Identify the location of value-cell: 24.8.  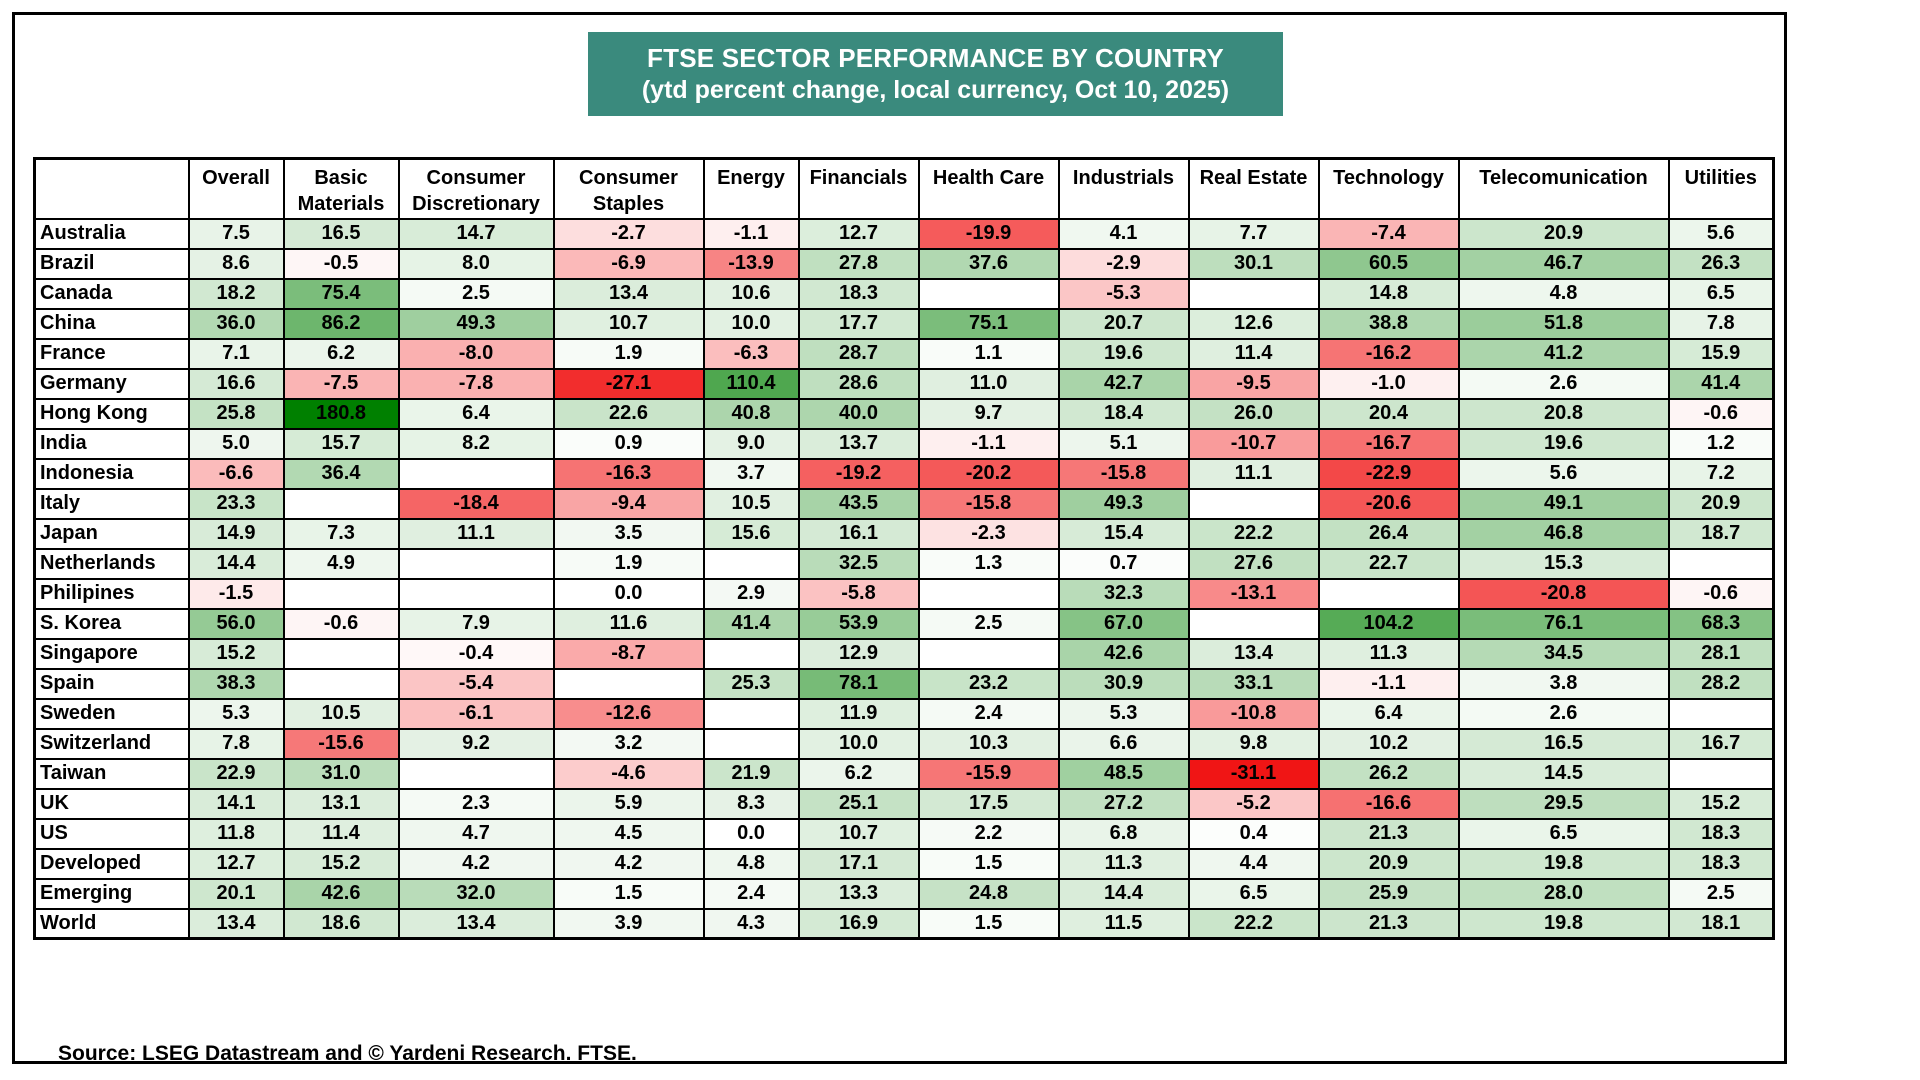
(988, 893).